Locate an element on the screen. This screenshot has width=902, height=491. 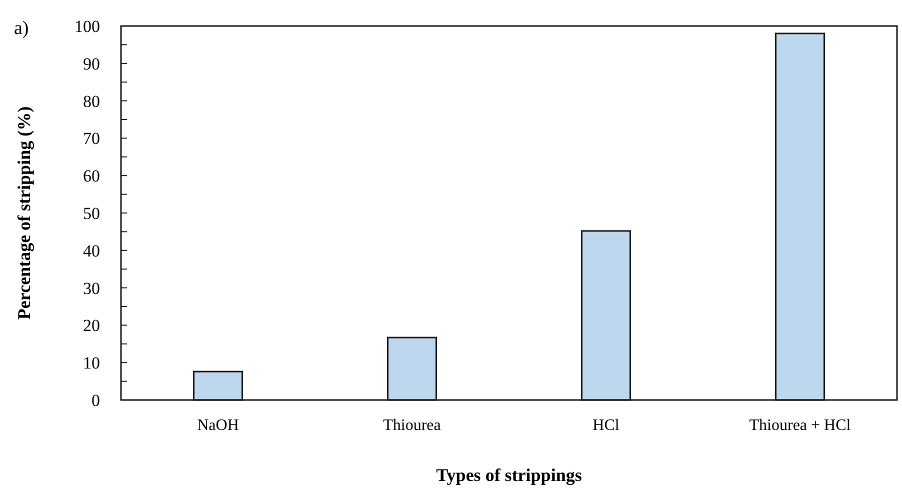
x-axis-title: Types of strippings is located at coordinates (509, 475).